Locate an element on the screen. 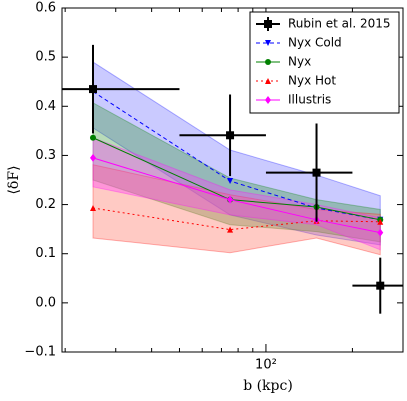 The image size is (407, 401). legend-label: Nyx Cold is located at coordinates (315, 43).